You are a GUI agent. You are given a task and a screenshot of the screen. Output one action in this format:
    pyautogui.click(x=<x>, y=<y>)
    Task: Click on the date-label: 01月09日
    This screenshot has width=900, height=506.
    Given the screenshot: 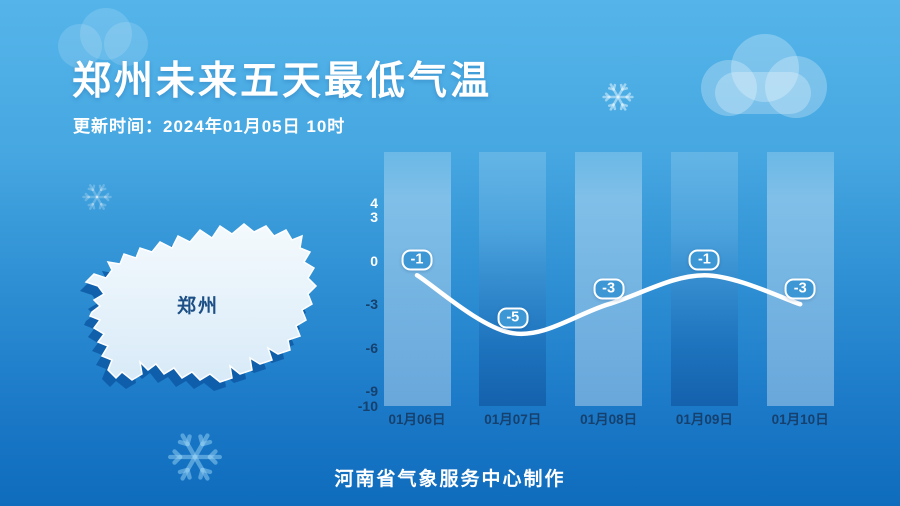 What is the action you would take?
    pyautogui.click(x=704, y=419)
    